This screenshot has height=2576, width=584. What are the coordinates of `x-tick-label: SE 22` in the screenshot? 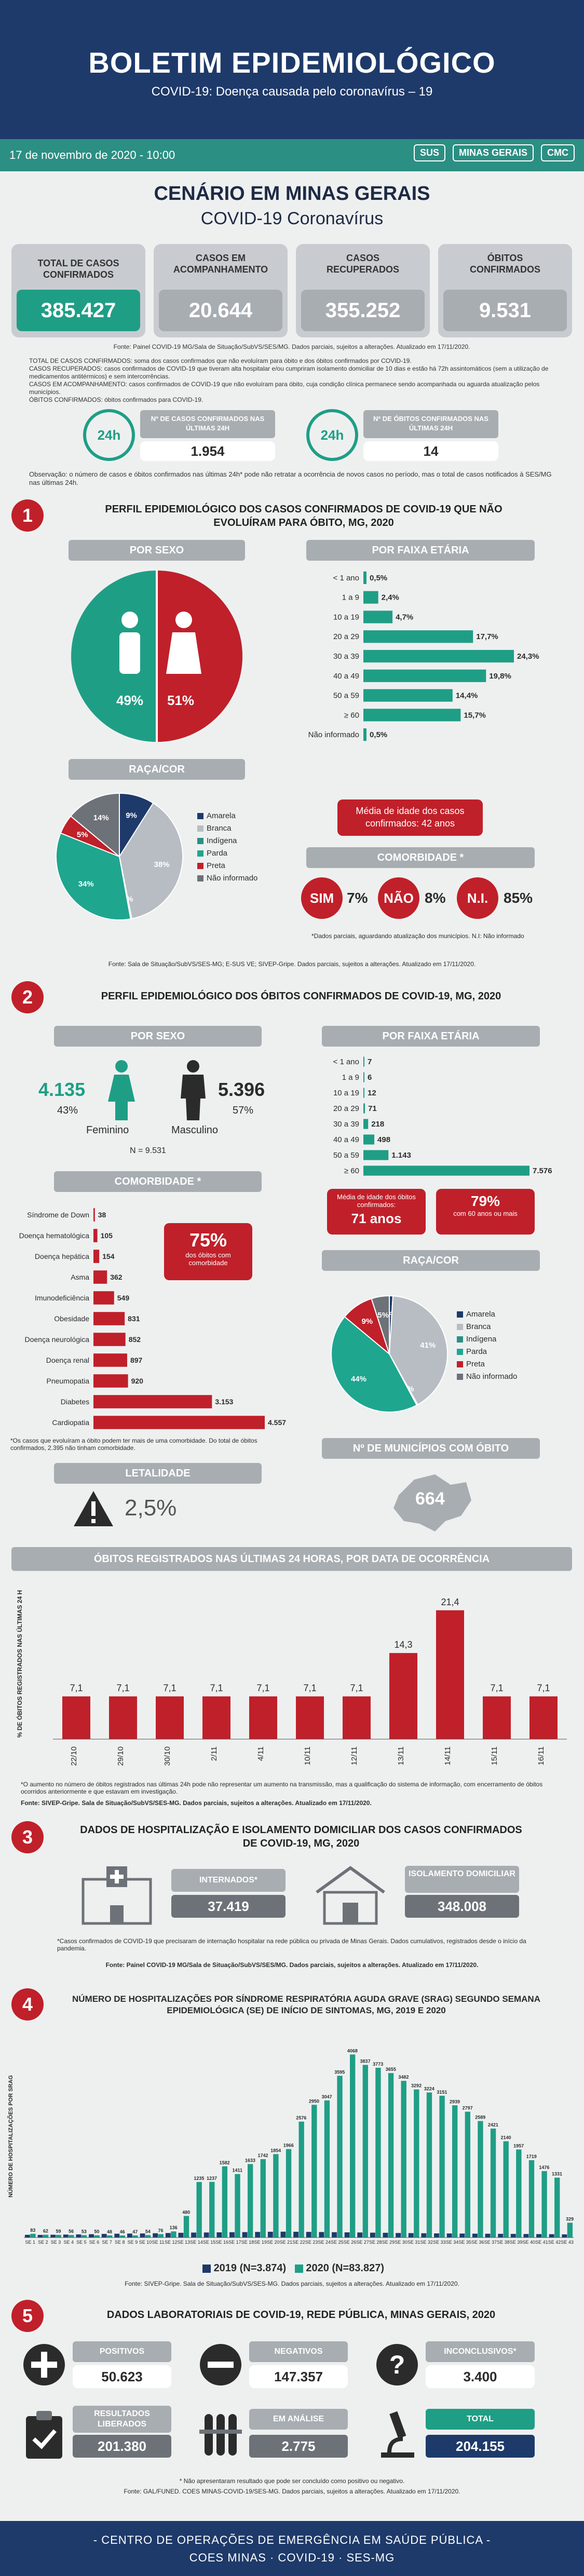 It's located at (298, 2242).